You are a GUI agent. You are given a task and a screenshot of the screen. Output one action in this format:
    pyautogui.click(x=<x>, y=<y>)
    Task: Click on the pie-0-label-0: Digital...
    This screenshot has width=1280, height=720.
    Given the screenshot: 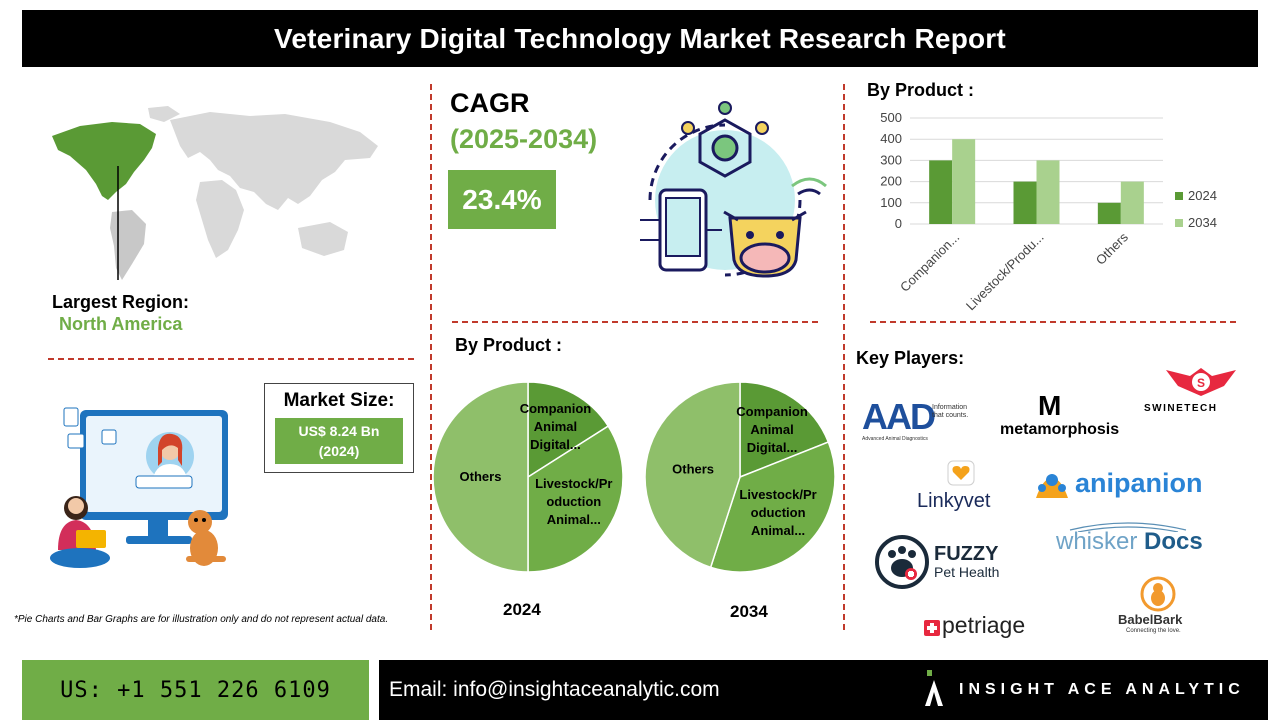 What is the action you would take?
    pyautogui.click(x=555, y=444)
    